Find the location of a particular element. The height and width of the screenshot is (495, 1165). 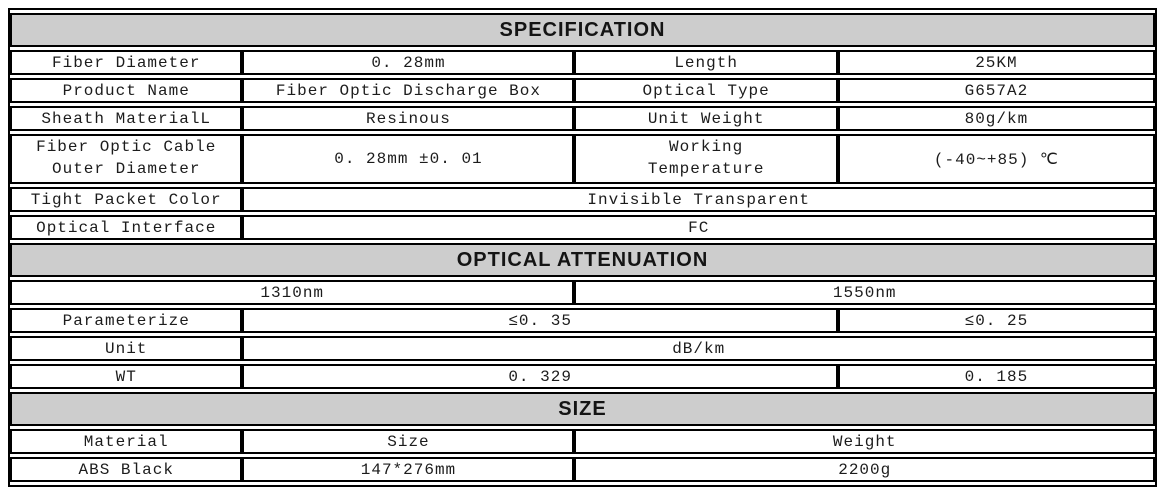

size-weight-value: 2200g is located at coordinates (864, 469).